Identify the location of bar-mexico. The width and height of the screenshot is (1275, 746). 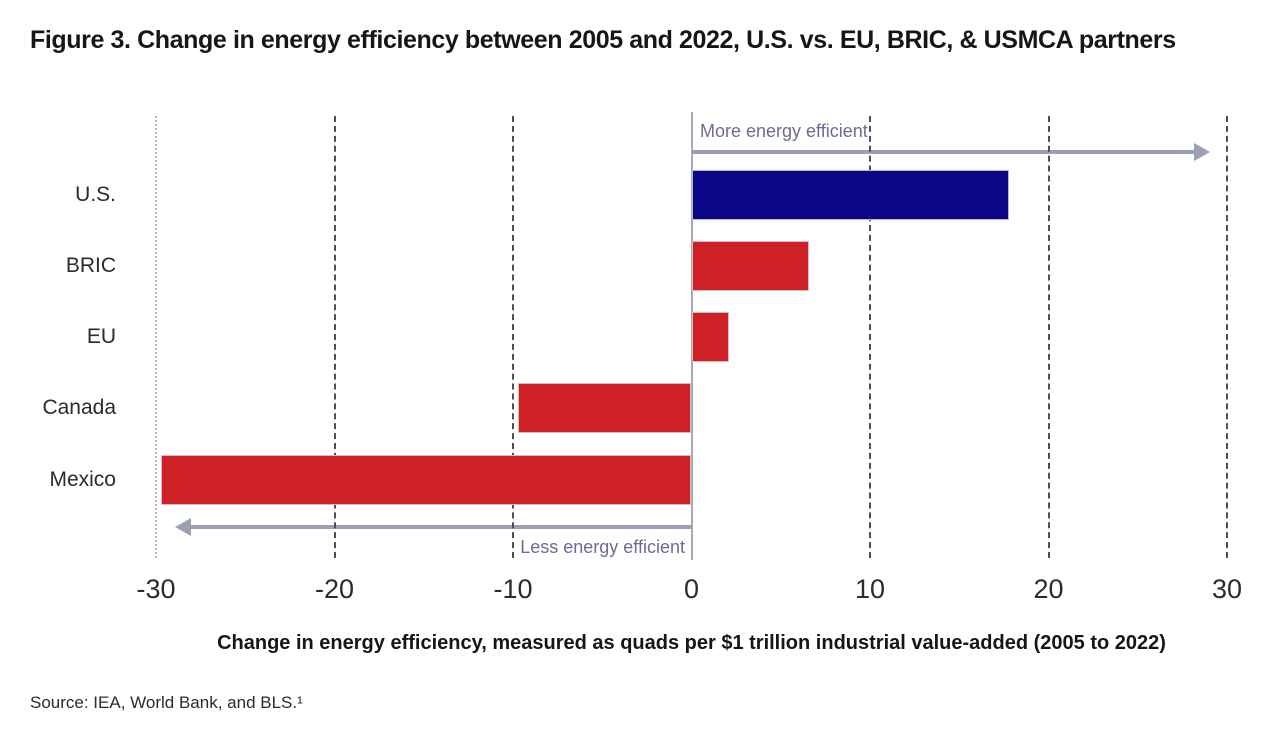
(426, 480).